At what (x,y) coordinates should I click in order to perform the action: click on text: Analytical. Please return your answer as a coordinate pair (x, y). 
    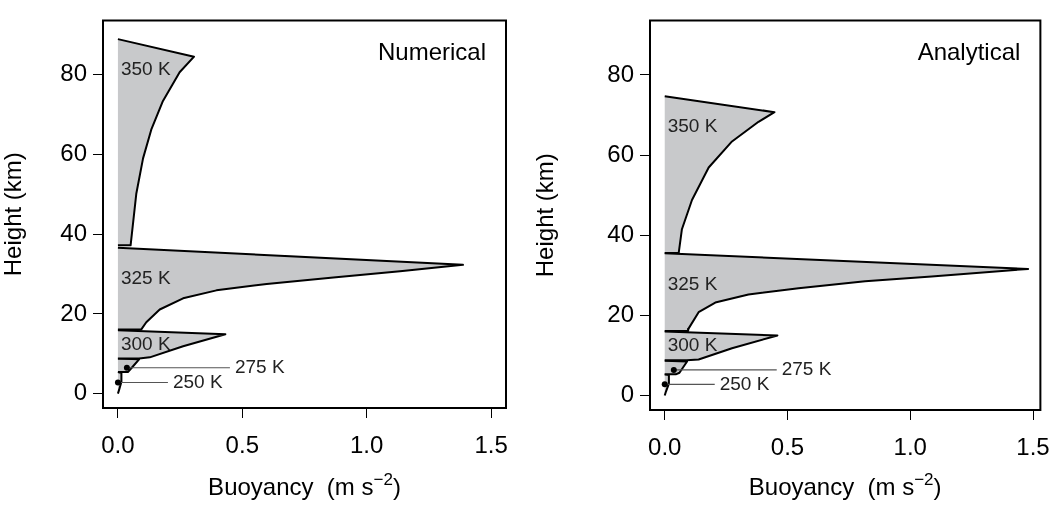
    Looking at the image, I should click on (969, 52).